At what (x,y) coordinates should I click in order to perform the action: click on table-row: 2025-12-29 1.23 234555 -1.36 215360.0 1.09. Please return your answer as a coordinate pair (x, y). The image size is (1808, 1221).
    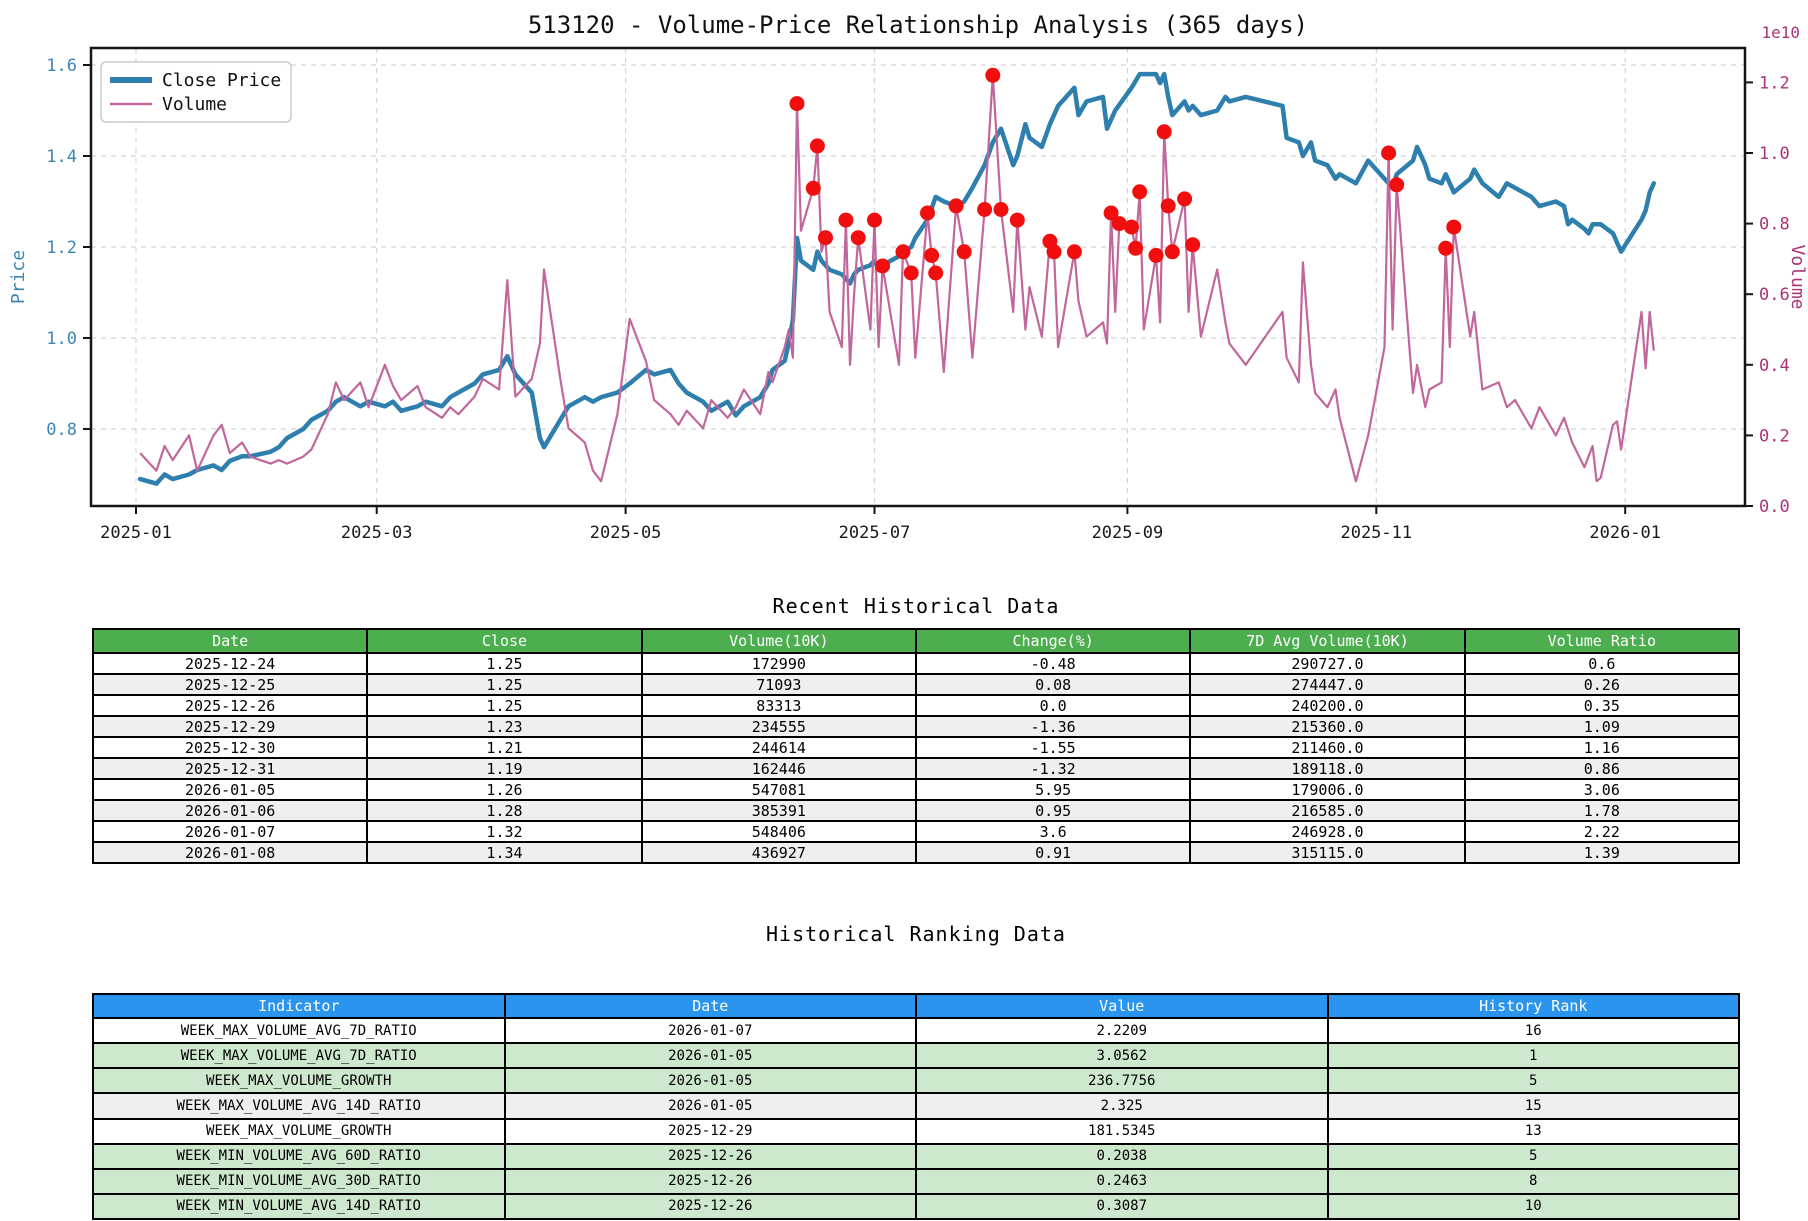
    Looking at the image, I should click on (916, 726).